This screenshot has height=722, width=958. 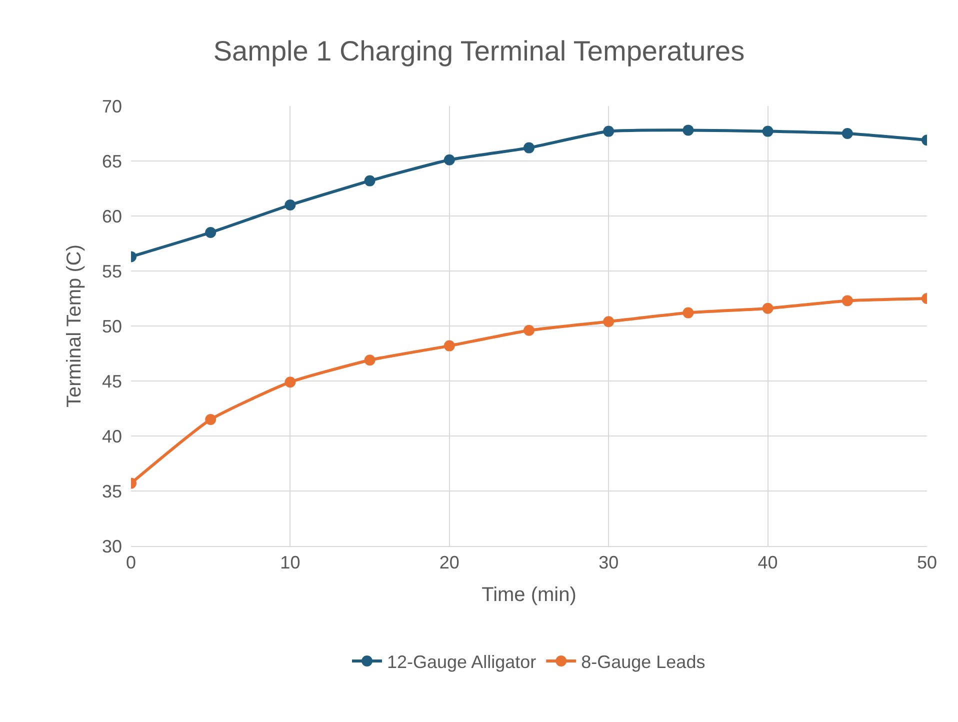 What do you see at coordinates (112, 326) in the screenshot?
I see `y-tick-label: 50` at bounding box center [112, 326].